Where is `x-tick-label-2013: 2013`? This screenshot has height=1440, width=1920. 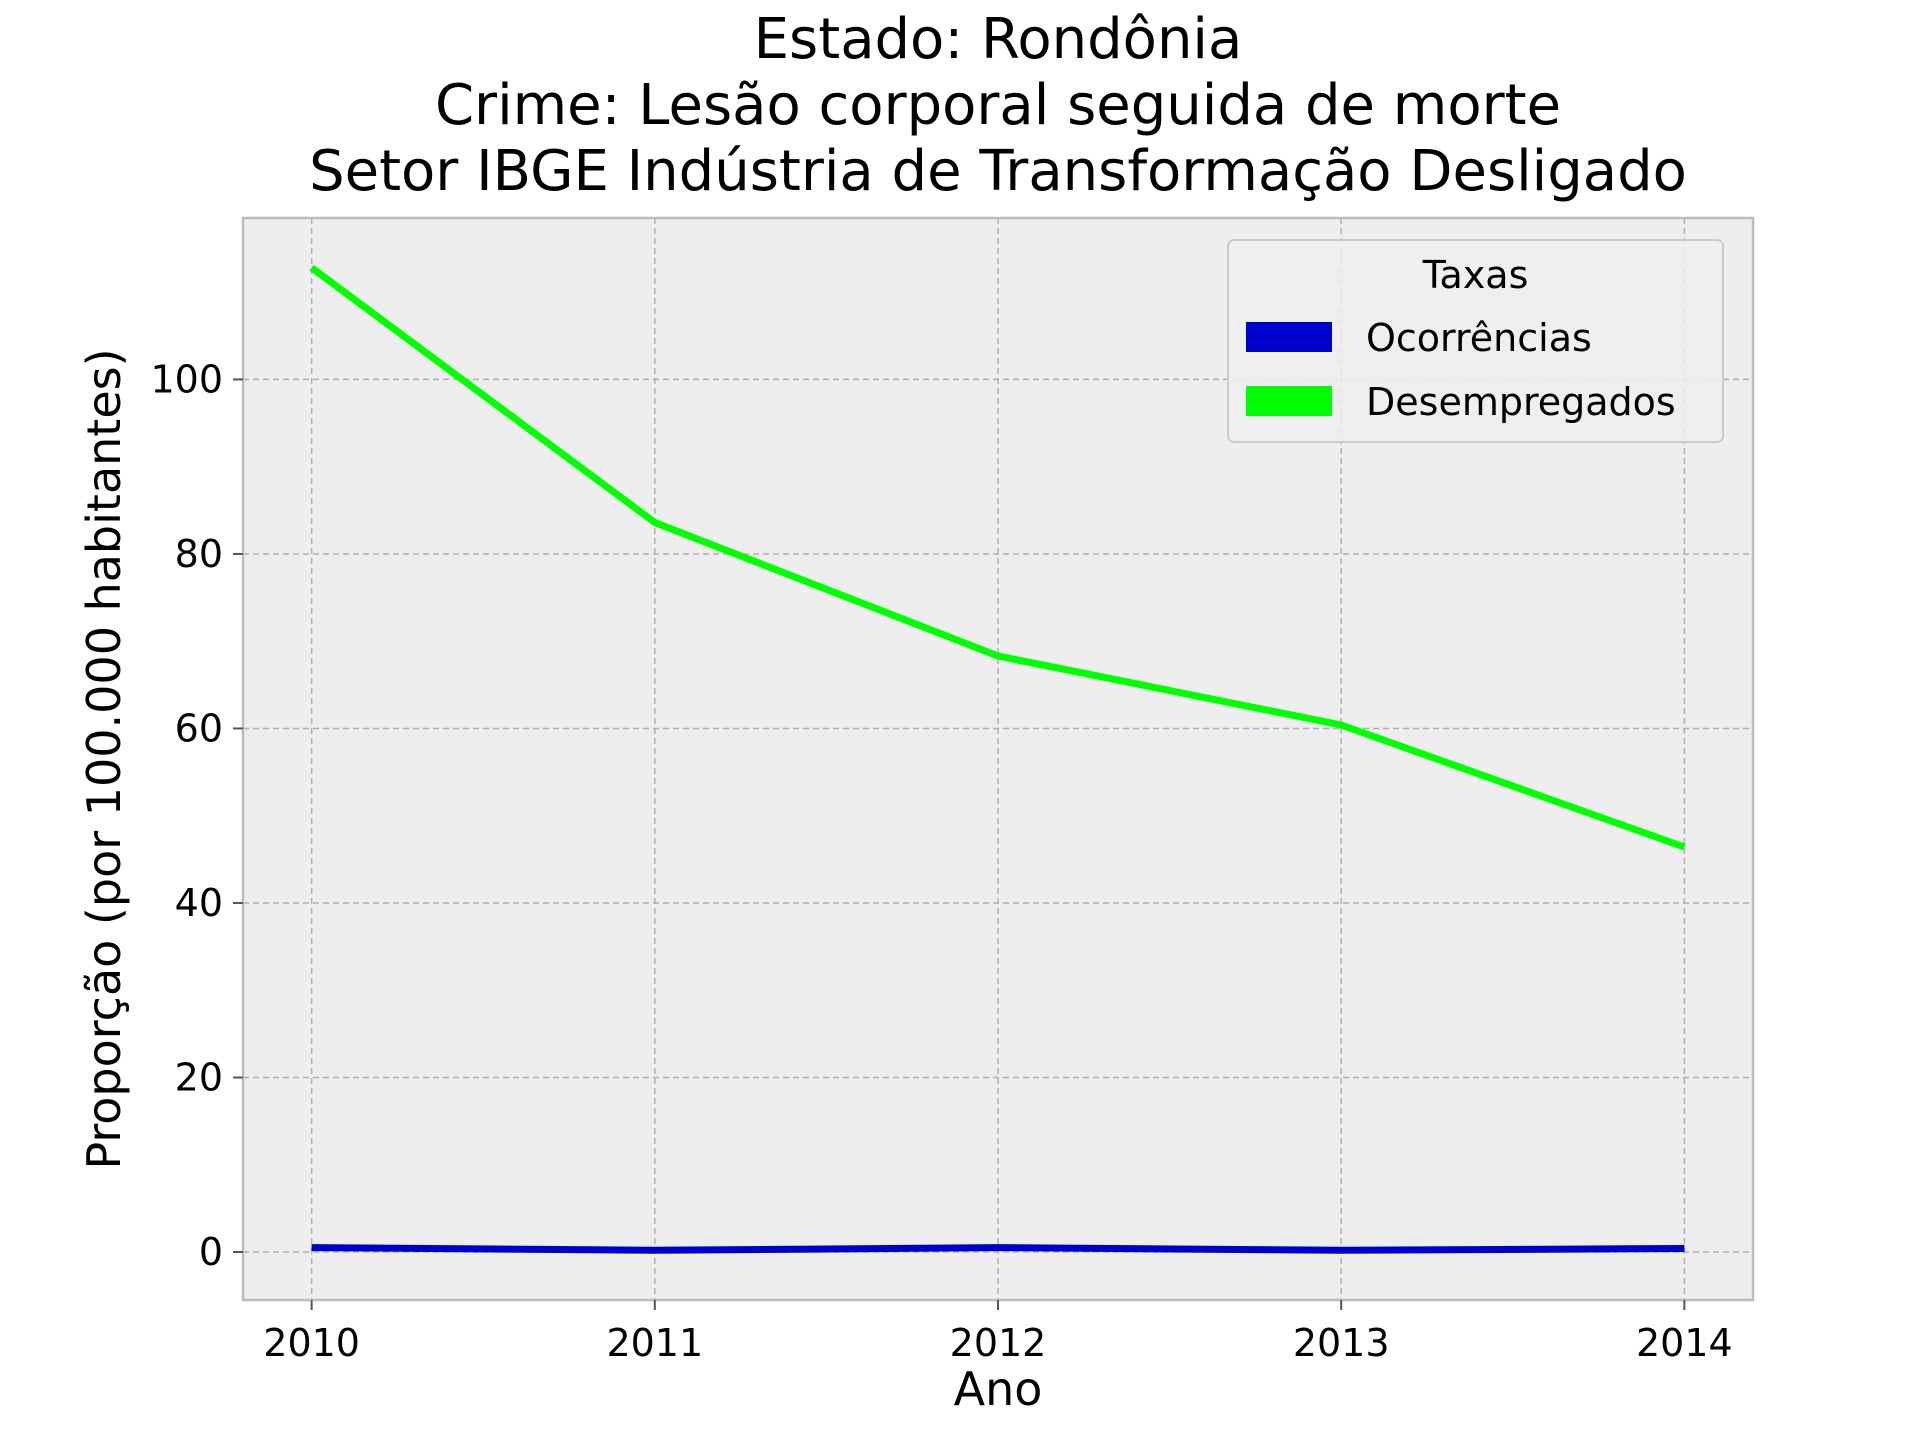 x-tick-label-2013: 2013 is located at coordinates (1341, 1343).